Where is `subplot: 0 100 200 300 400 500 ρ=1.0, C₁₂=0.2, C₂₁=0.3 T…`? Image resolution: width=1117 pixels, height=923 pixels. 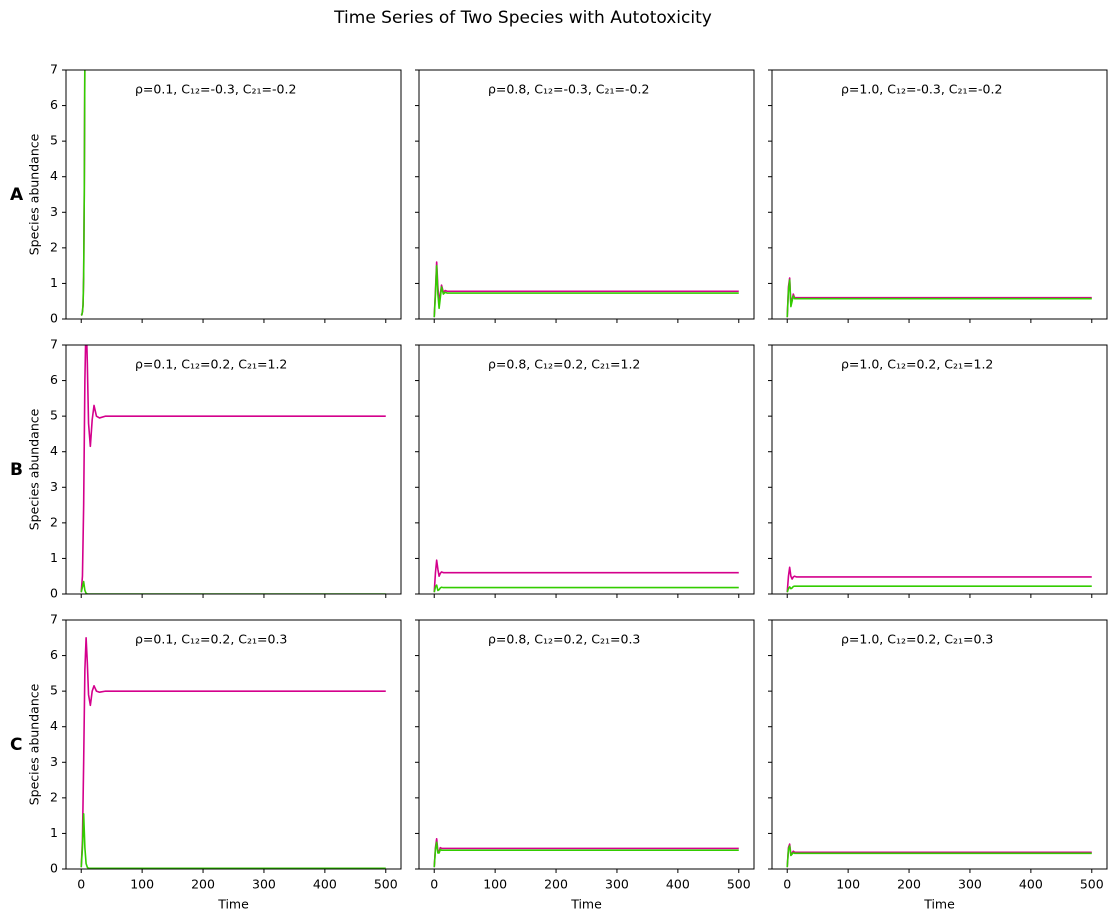 subplot: 0 100 200 300 400 500 ρ=1.0, C₁₂=0.2, C₂₁=0.3 T… is located at coordinates (938, 765).